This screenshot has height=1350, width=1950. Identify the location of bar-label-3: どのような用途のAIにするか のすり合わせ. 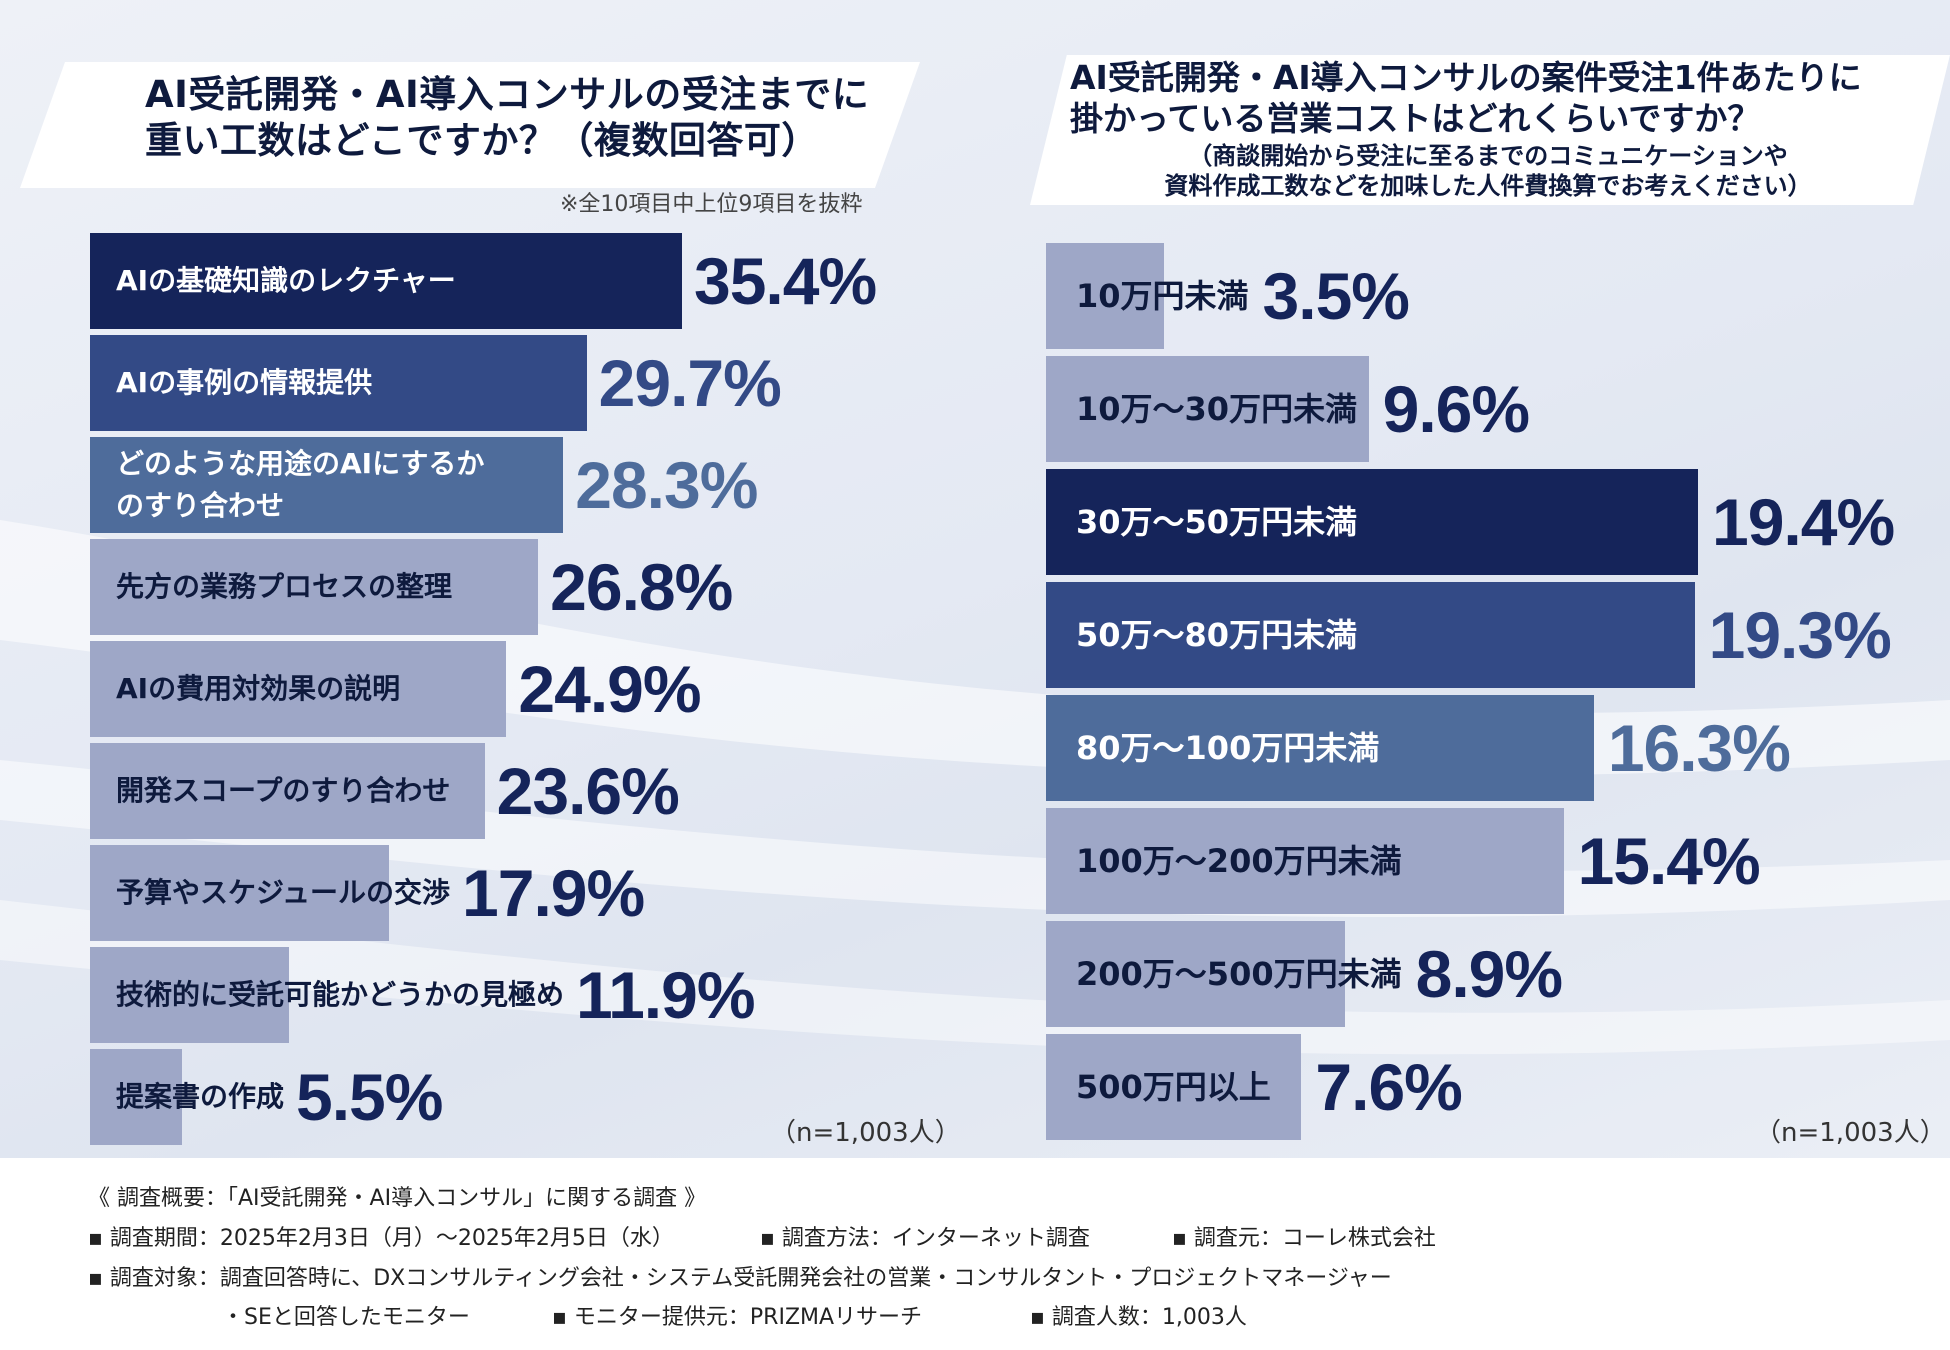
(300, 484).